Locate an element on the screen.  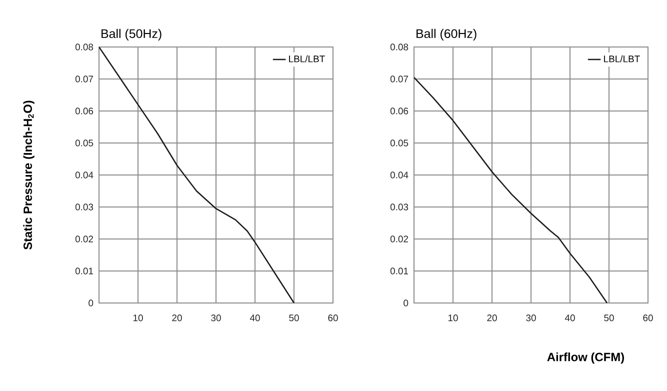
chart-title: Ball (60Hz) is located at coordinates (446, 34).